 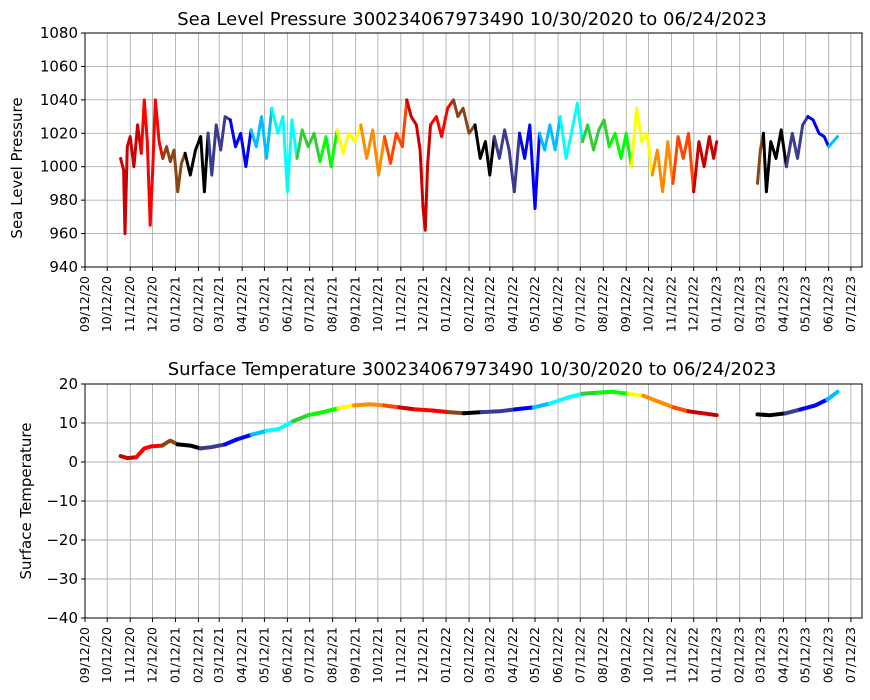 What do you see at coordinates (850, 304) in the screenshot?
I see `pressure-x-tick-label: 07/12/23` at bounding box center [850, 304].